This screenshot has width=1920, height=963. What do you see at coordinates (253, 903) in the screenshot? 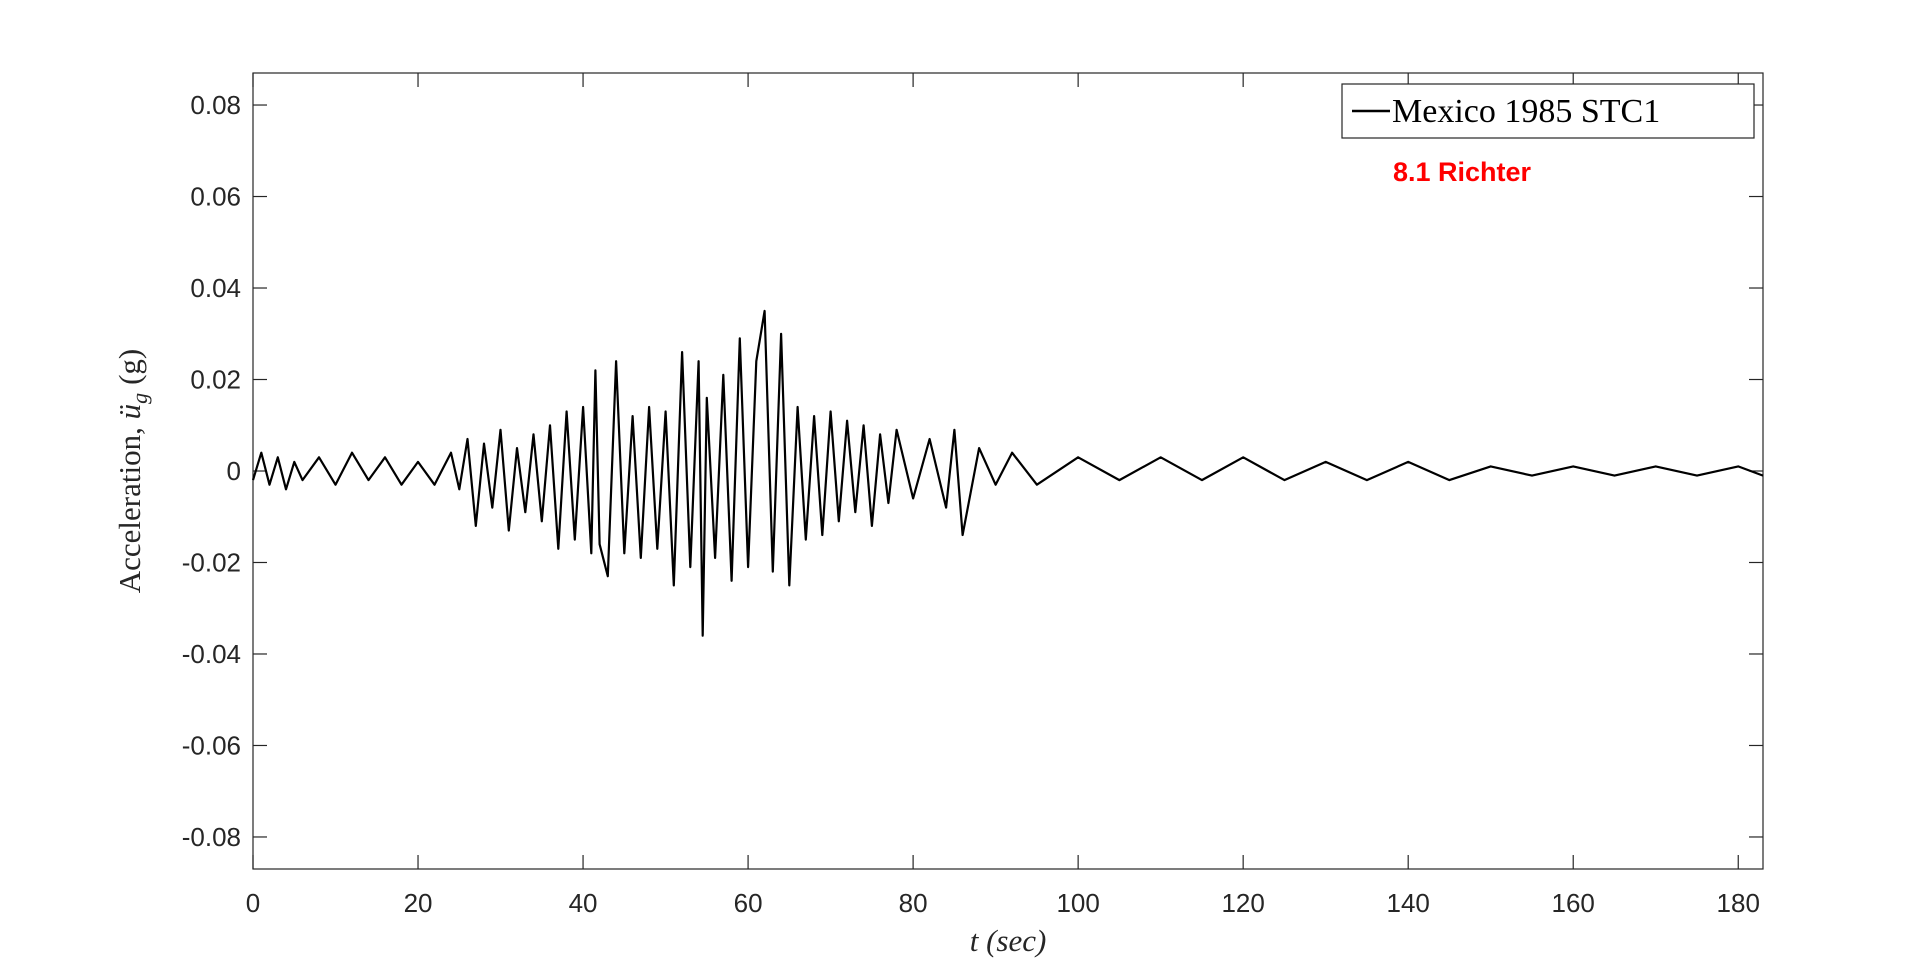
I see `x-tick-label: 0` at bounding box center [253, 903].